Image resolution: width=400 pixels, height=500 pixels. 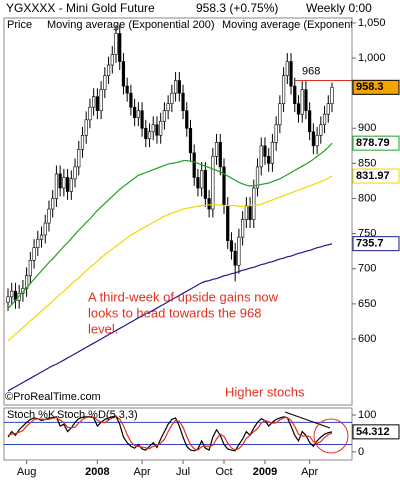 I want to click on y-tick-label: 0, so click(x=361, y=452).